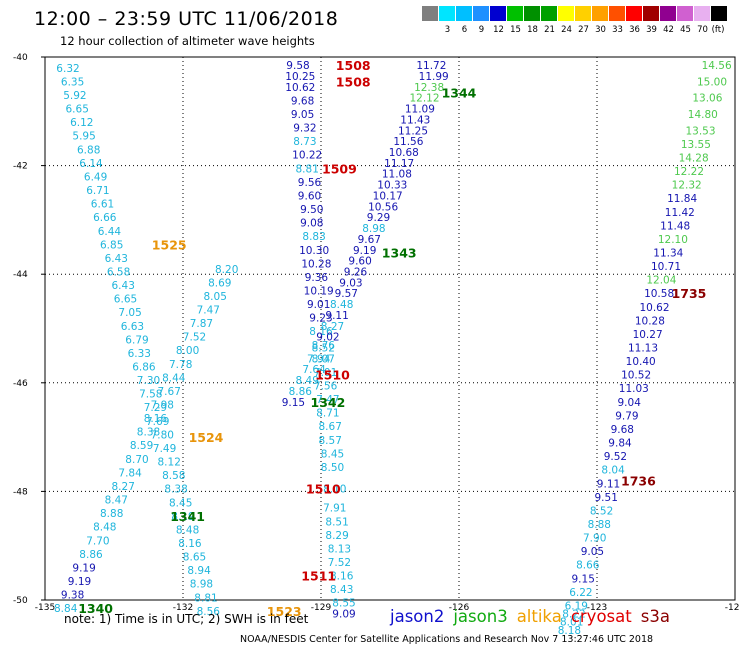 The width and height of the screenshot is (740, 650). I want to click on wave-height-value: 7.98, so click(162, 406).